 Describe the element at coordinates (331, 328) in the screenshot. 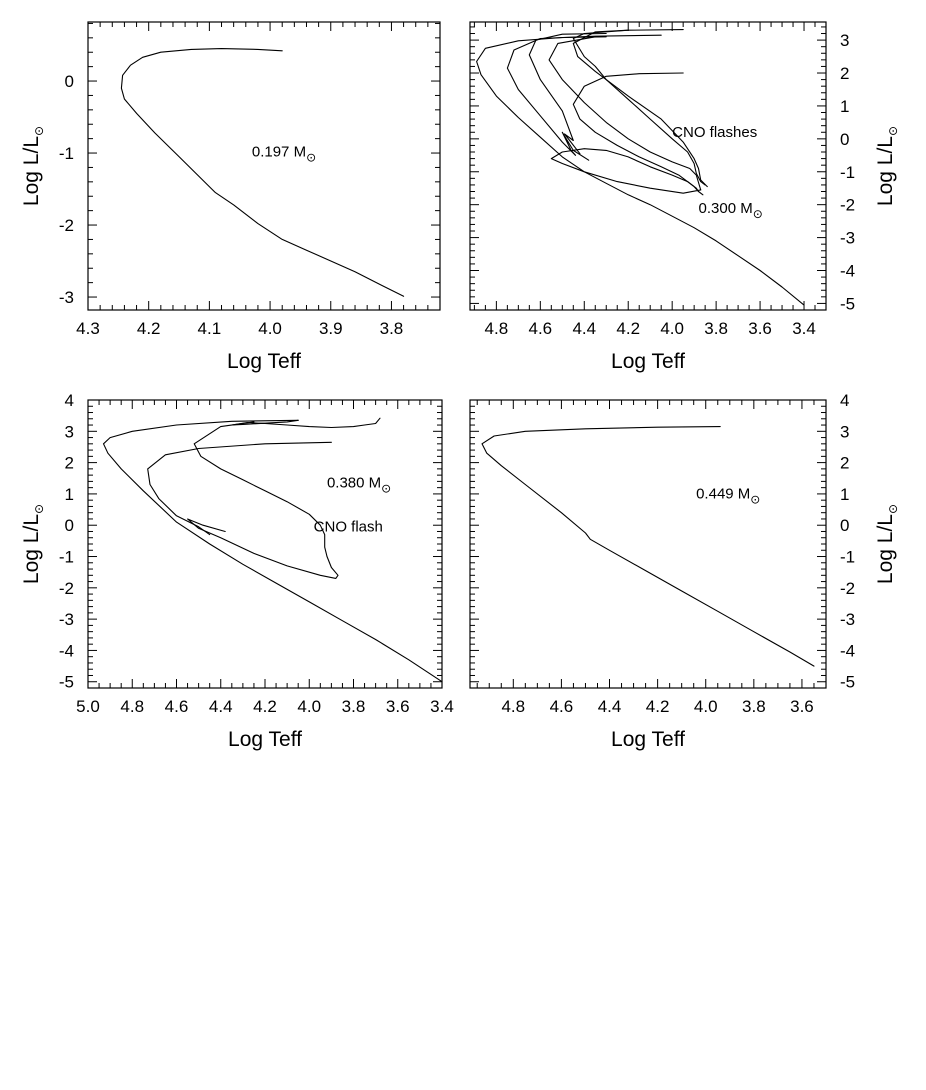

I see `x-tick-label: 3.9` at that location.